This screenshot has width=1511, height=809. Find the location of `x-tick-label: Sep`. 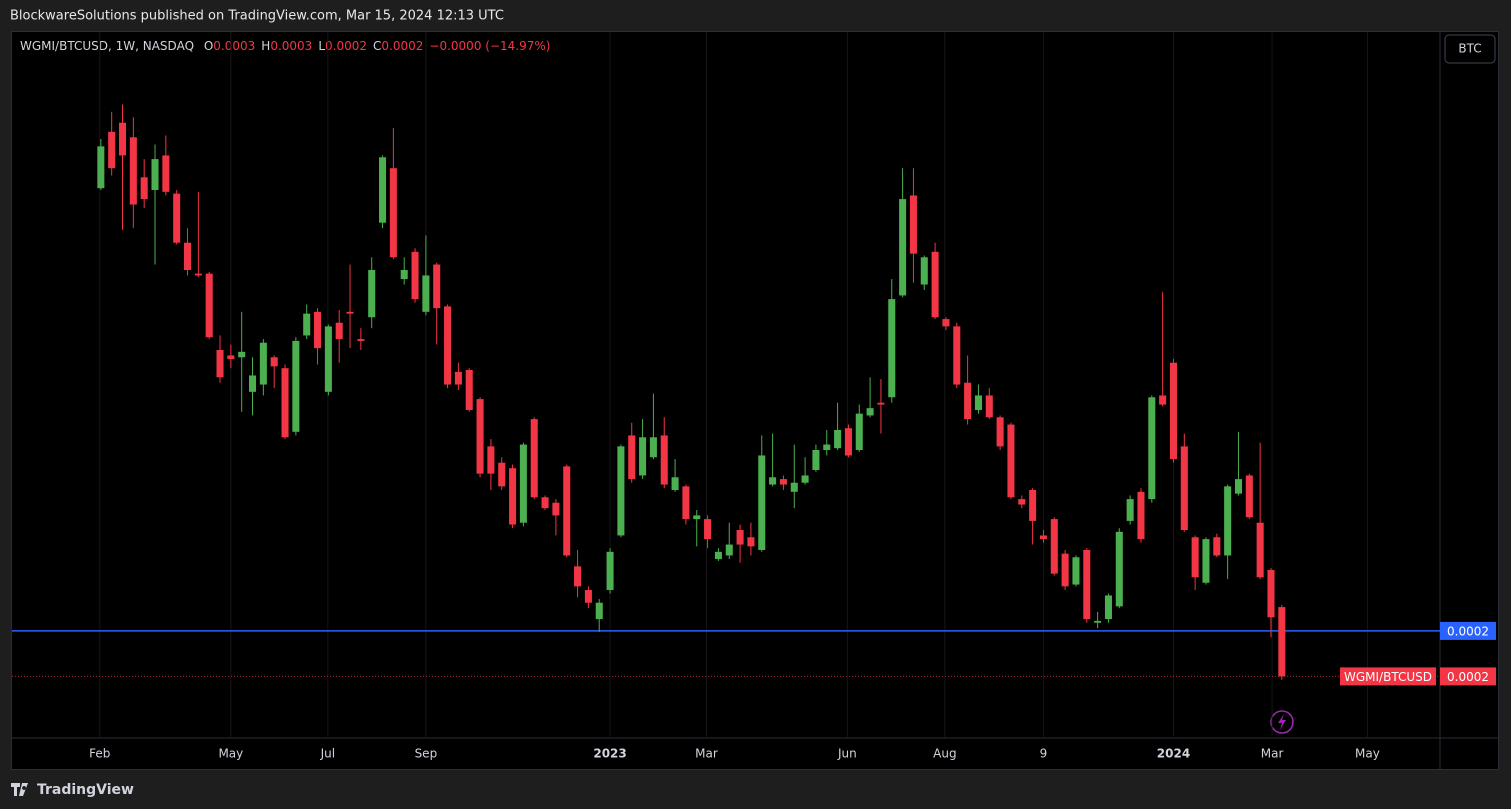

x-tick-label: Sep is located at coordinates (426, 754).